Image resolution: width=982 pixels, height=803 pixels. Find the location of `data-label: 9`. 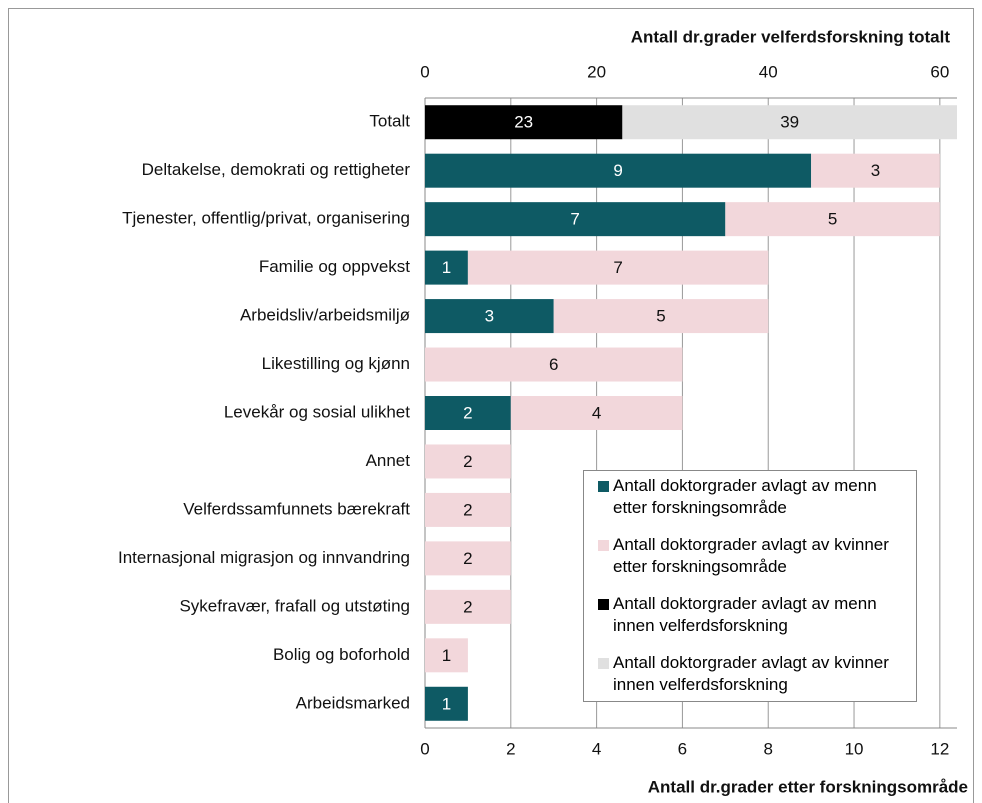

data-label: 9 is located at coordinates (617, 170).